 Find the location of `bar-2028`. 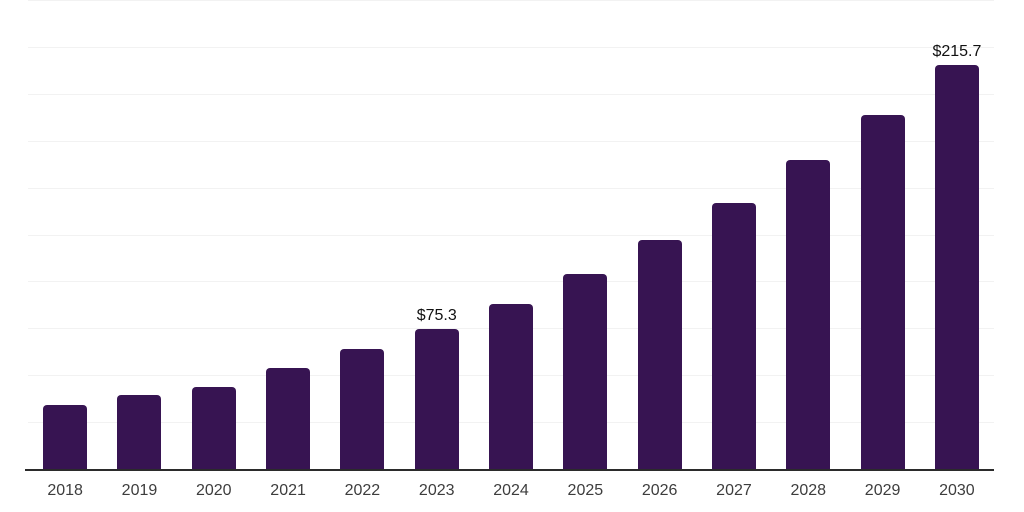

bar-2028 is located at coordinates (808, 315).